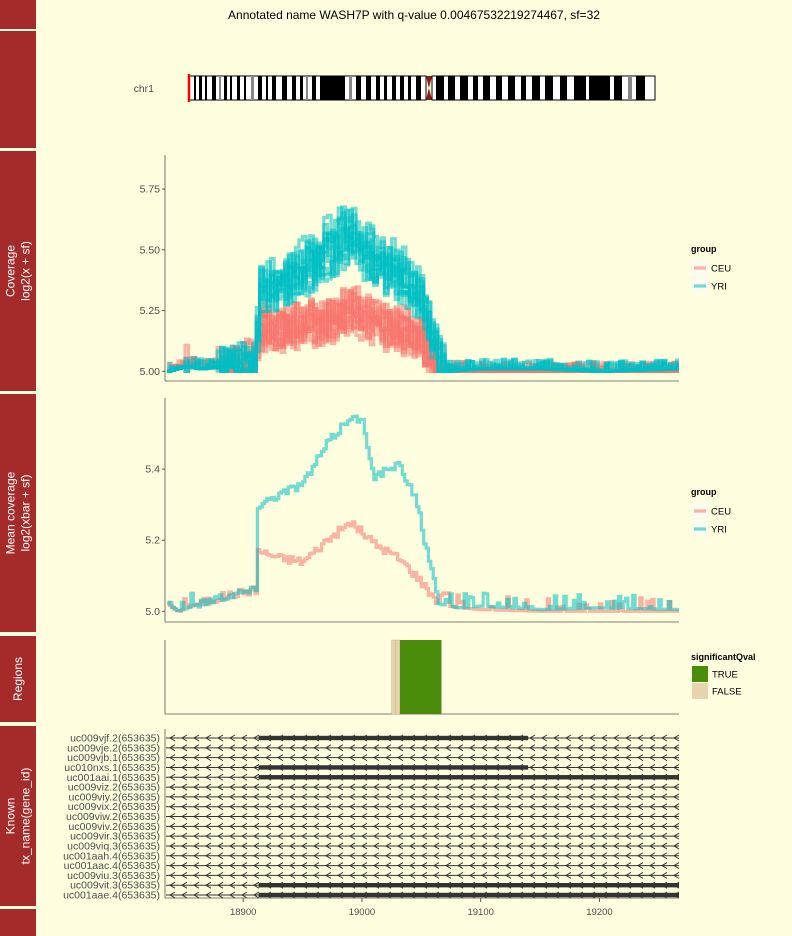 The height and width of the screenshot is (936, 792). I want to click on coverage-y-tick-label: 5.75, so click(150, 190).